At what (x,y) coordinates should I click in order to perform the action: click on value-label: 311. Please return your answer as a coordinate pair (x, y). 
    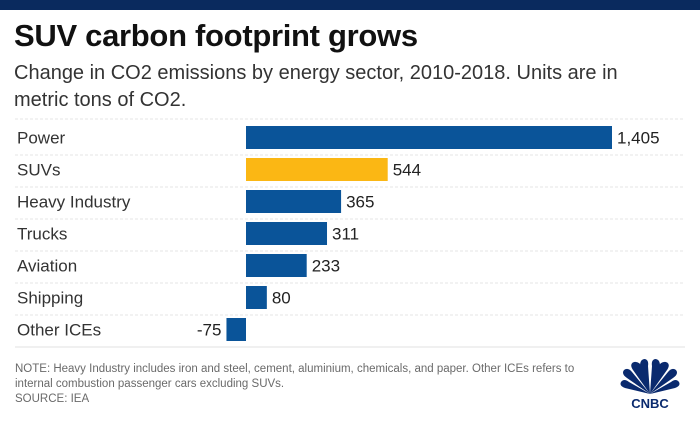
    Looking at the image, I should click on (345, 234).